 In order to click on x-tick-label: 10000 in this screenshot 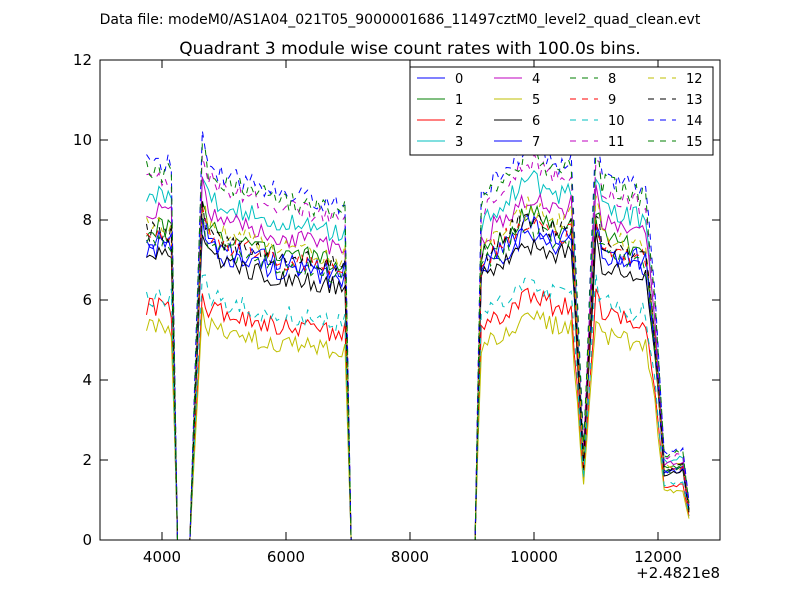, I will do `click(534, 557)`.